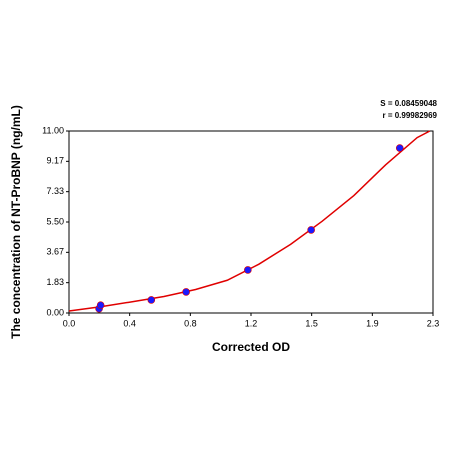  I want to click on y-tick-label: 7.33, so click(55, 191).